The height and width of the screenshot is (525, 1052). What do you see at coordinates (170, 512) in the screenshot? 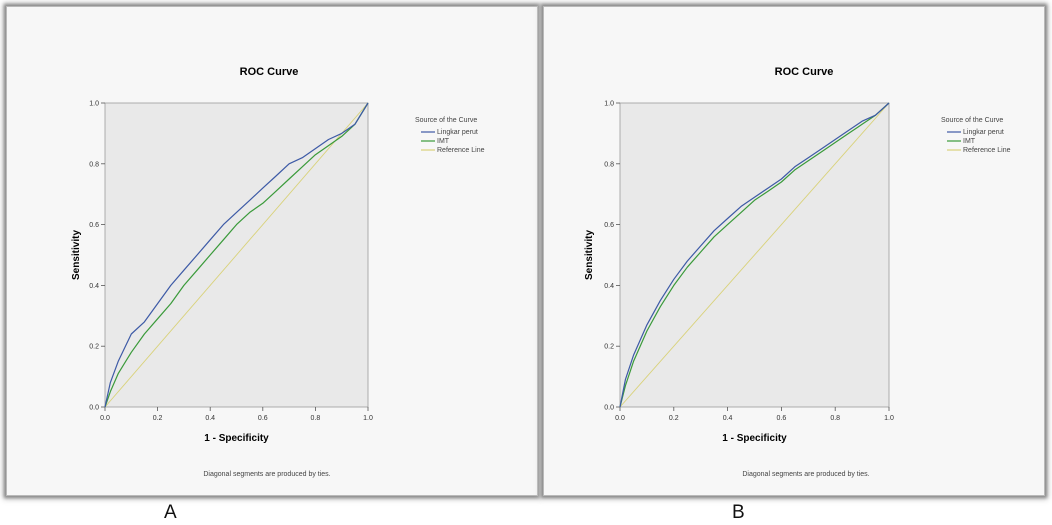
I see `panel-label-a: A` at bounding box center [170, 512].